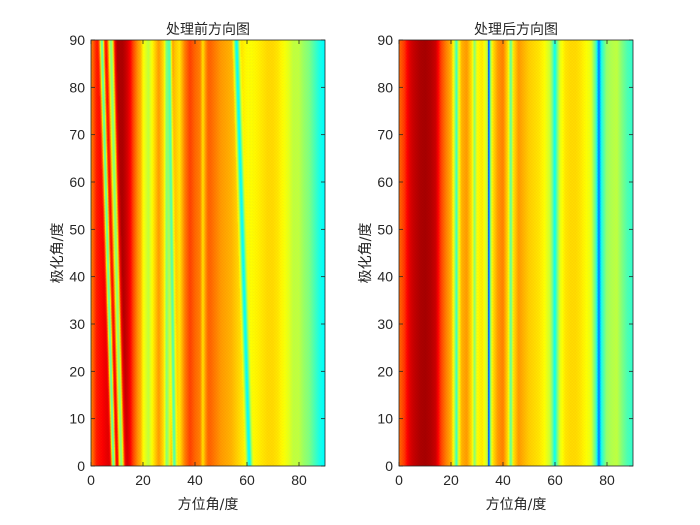  What do you see at coordinates (208, 29) in the screenshot?
I see `subplot-before-title: 处理前方向图` at bounding box center [208, 29].